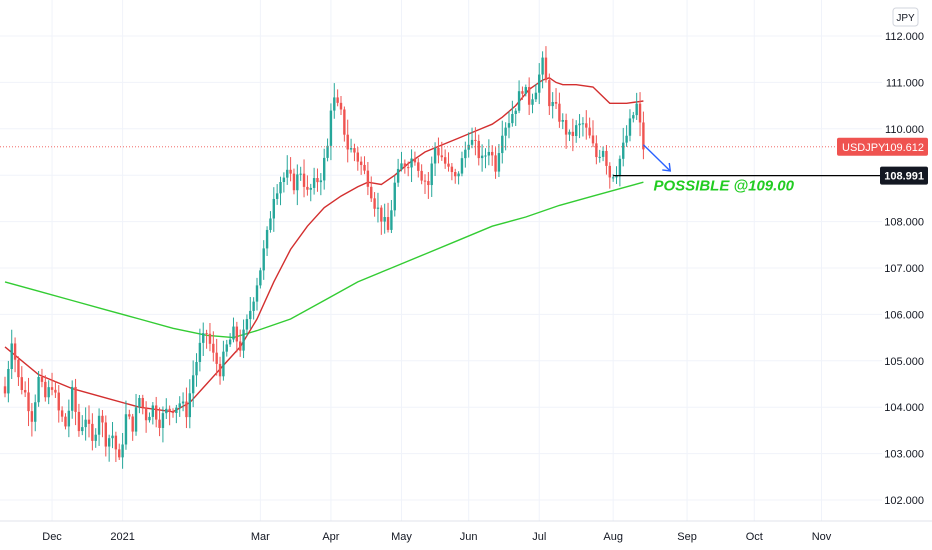 The image size is (932, 550). Describe the element at coordinates (864, 148) in the screenshot. I see `symbol-name: USDJPY` at that location.